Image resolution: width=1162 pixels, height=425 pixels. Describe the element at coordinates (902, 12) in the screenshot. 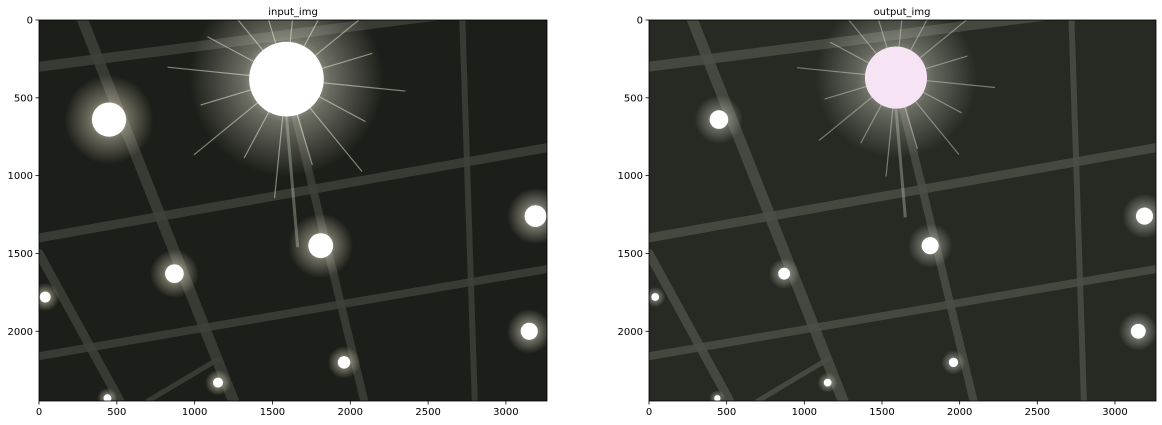

I see `panel-title: output_img` at that location.